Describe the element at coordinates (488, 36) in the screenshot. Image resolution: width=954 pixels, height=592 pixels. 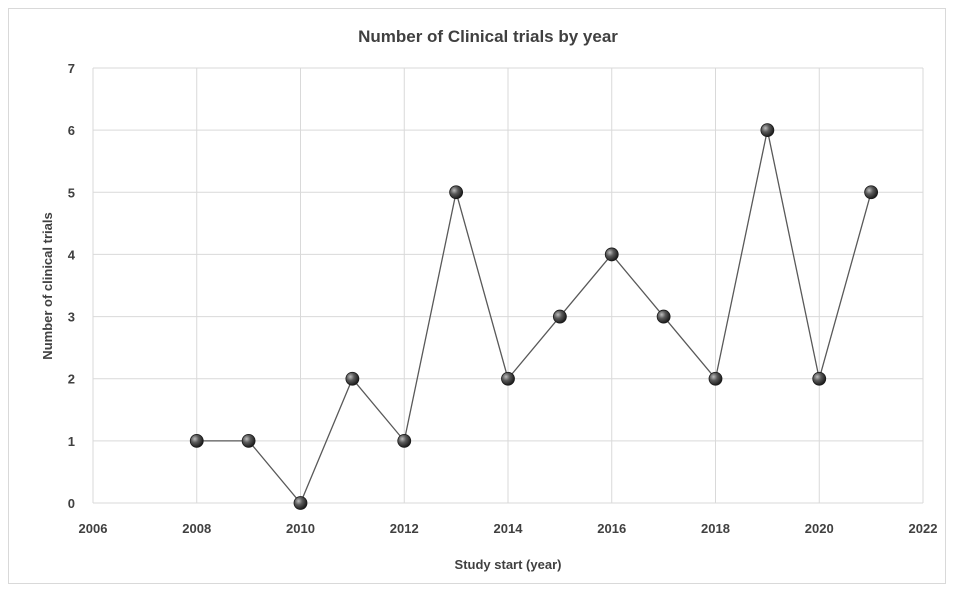
I see `chart-title: Number of Clinical trials by year` at that location.